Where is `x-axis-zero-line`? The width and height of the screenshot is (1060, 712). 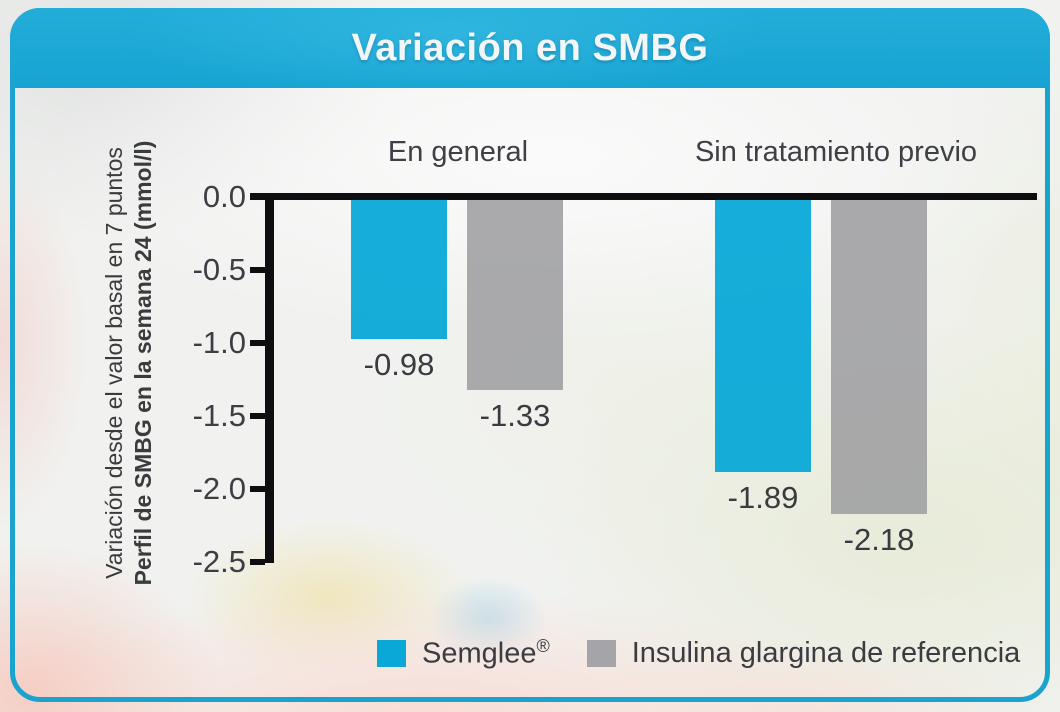
x-axis-zero-line is located at coordinates (643, 196).